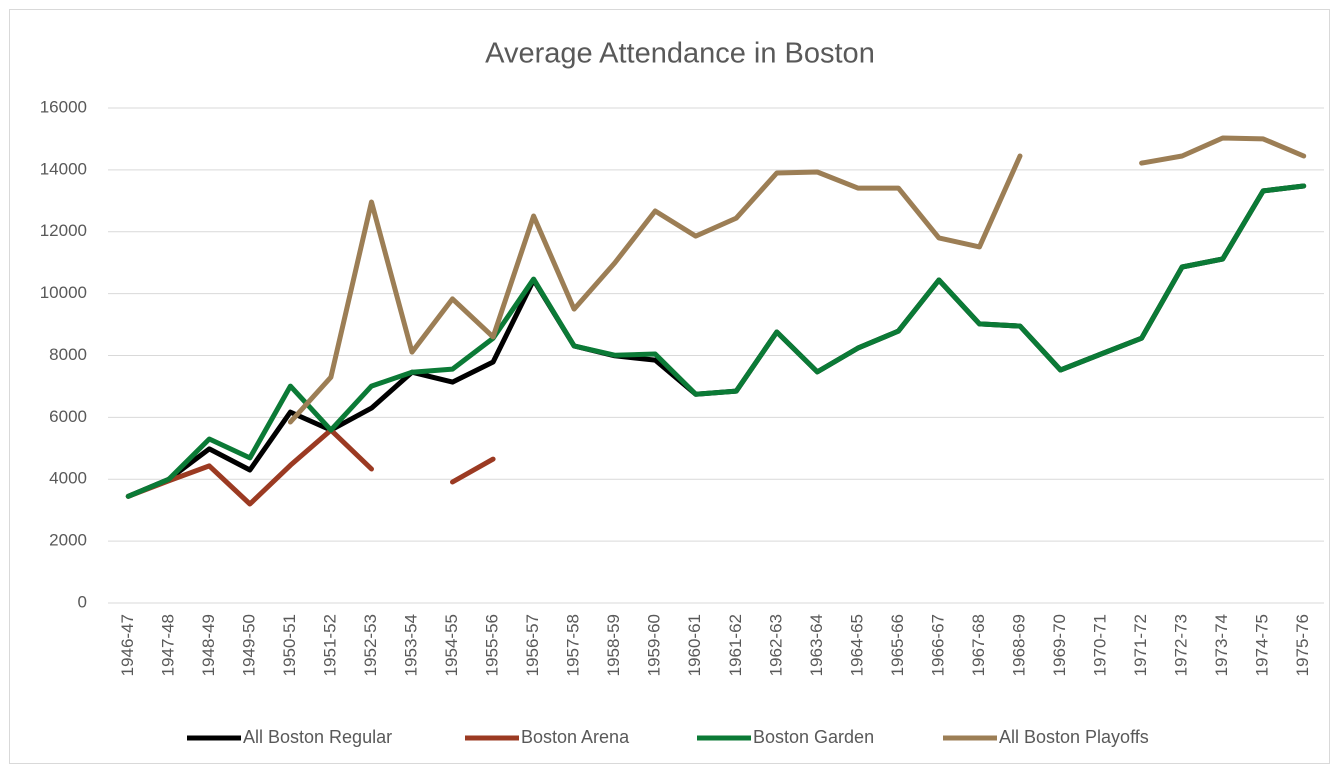  Describe the element at coordinates (573, 645) in the screenshot. I see `x-tick-label: 1957-58` at that location.